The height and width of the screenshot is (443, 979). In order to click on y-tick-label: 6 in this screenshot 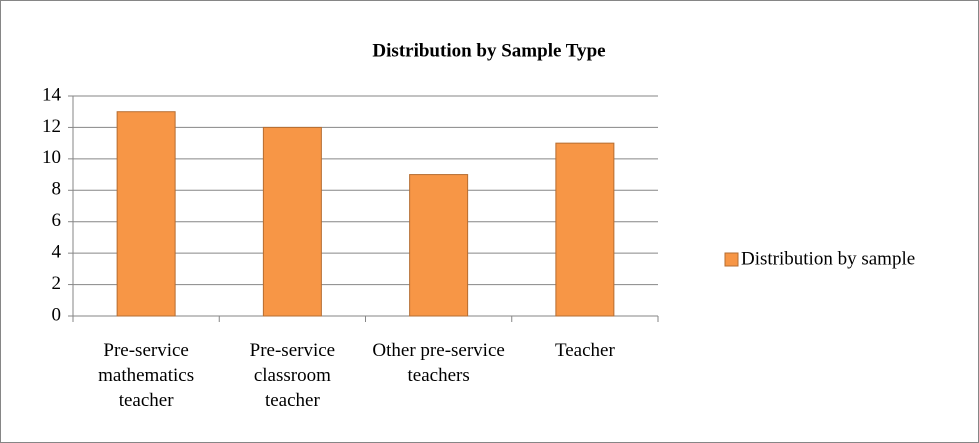, I will do `click(57, 220)`.